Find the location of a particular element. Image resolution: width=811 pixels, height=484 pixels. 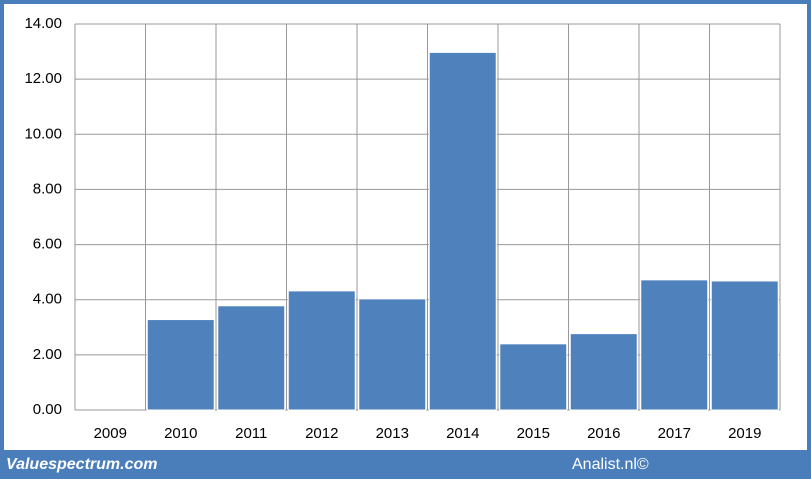

x-tick-label: 2013 is located at coordinates (392, 433).